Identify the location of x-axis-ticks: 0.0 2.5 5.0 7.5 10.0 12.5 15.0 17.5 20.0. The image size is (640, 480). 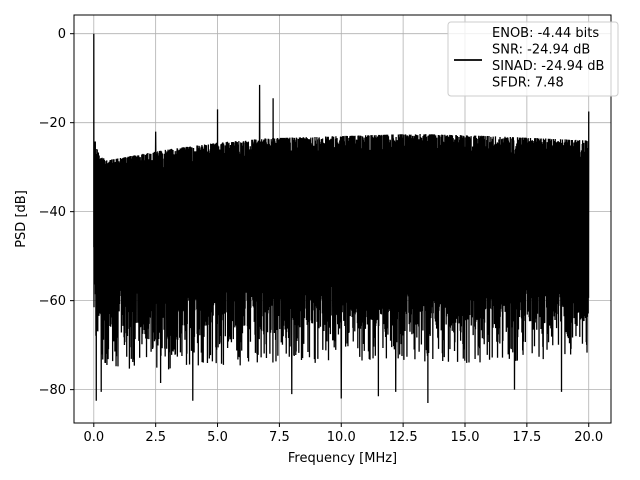
(343, 434).